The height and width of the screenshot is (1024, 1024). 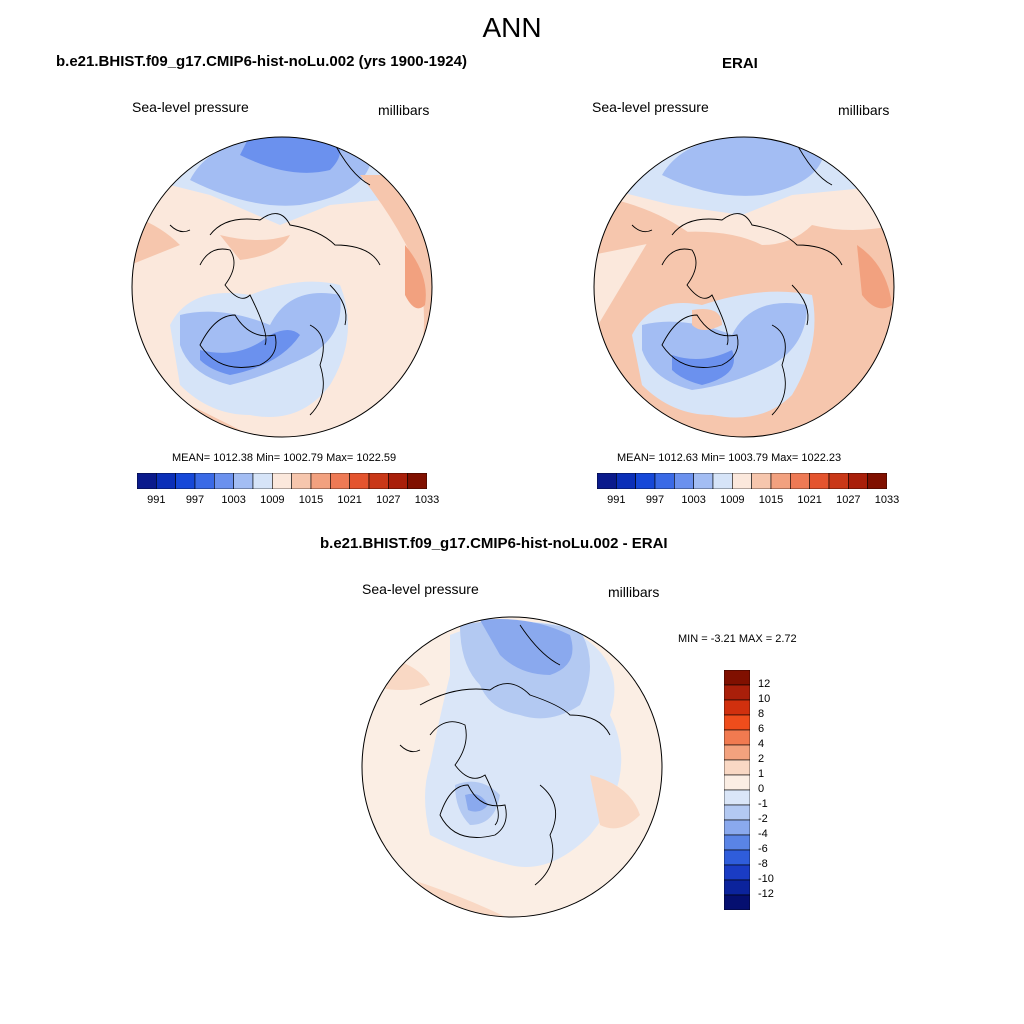 What do you see at coordinates (761, 774) in the screenshot?
I see `colorbar-tick-label: 1` at bounding box center [761, 774].